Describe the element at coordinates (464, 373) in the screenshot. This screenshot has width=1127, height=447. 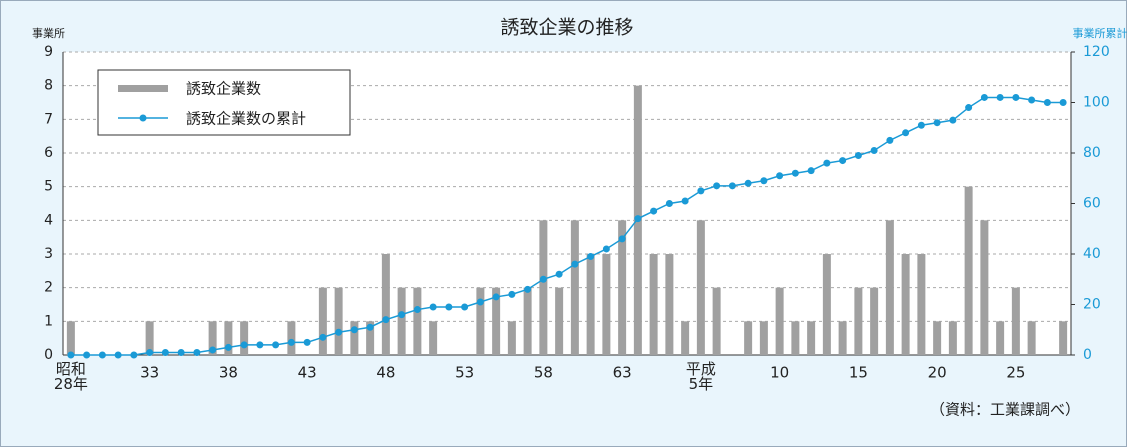
I see `x-tick-label: 53` at that location.